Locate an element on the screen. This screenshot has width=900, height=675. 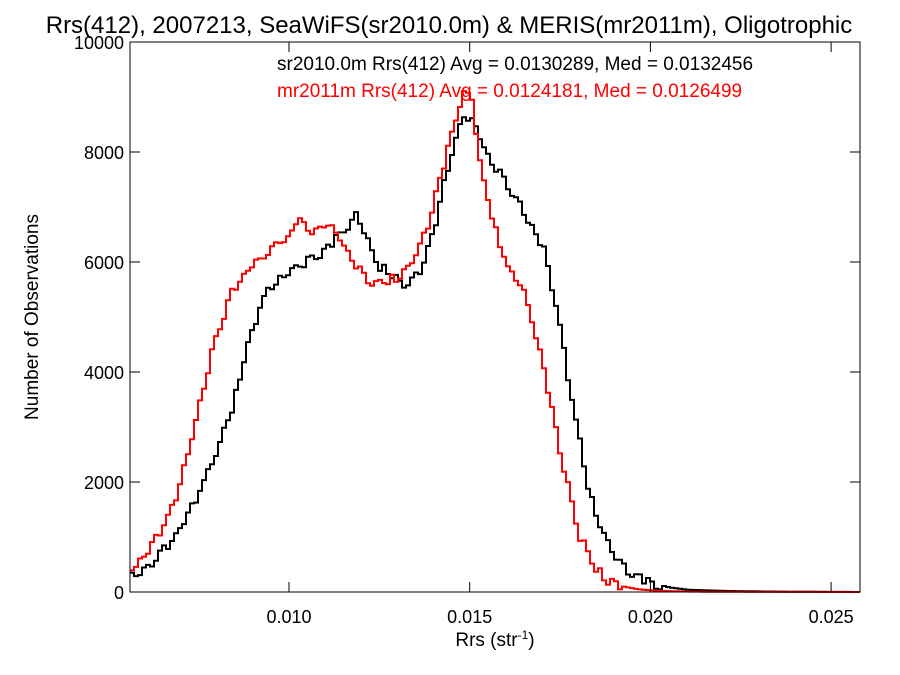
y-tick-label: 8000 is located at coordinates (104, 153).